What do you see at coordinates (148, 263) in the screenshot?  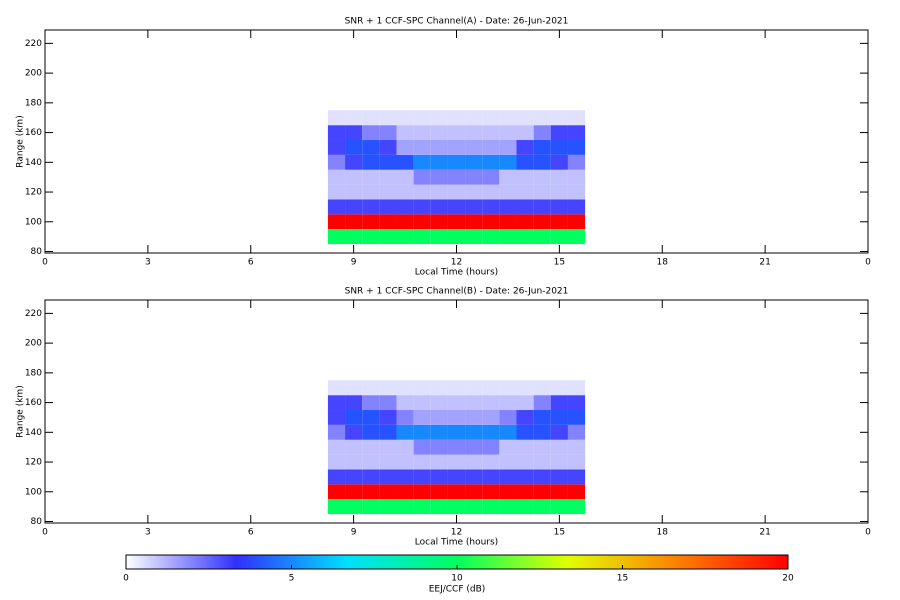 I see `x-tick-label: 3` at bounding box center [148, 263].